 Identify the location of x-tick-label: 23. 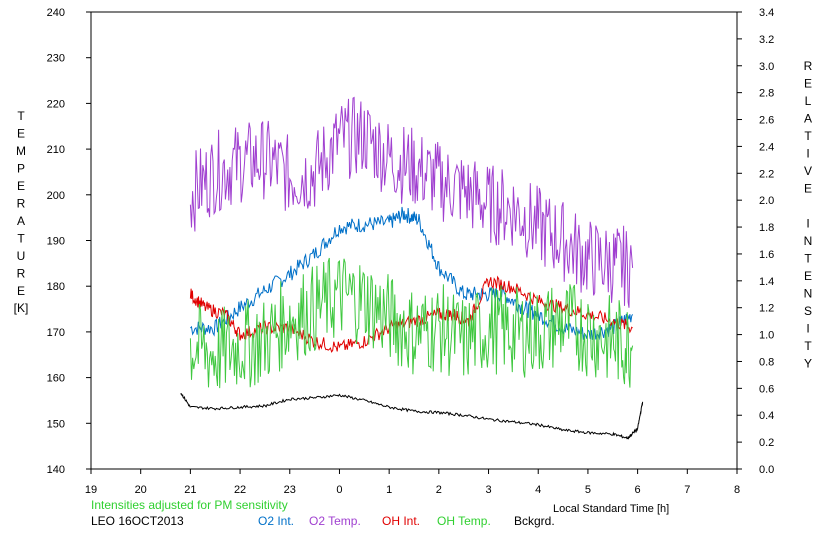
(290, 490).